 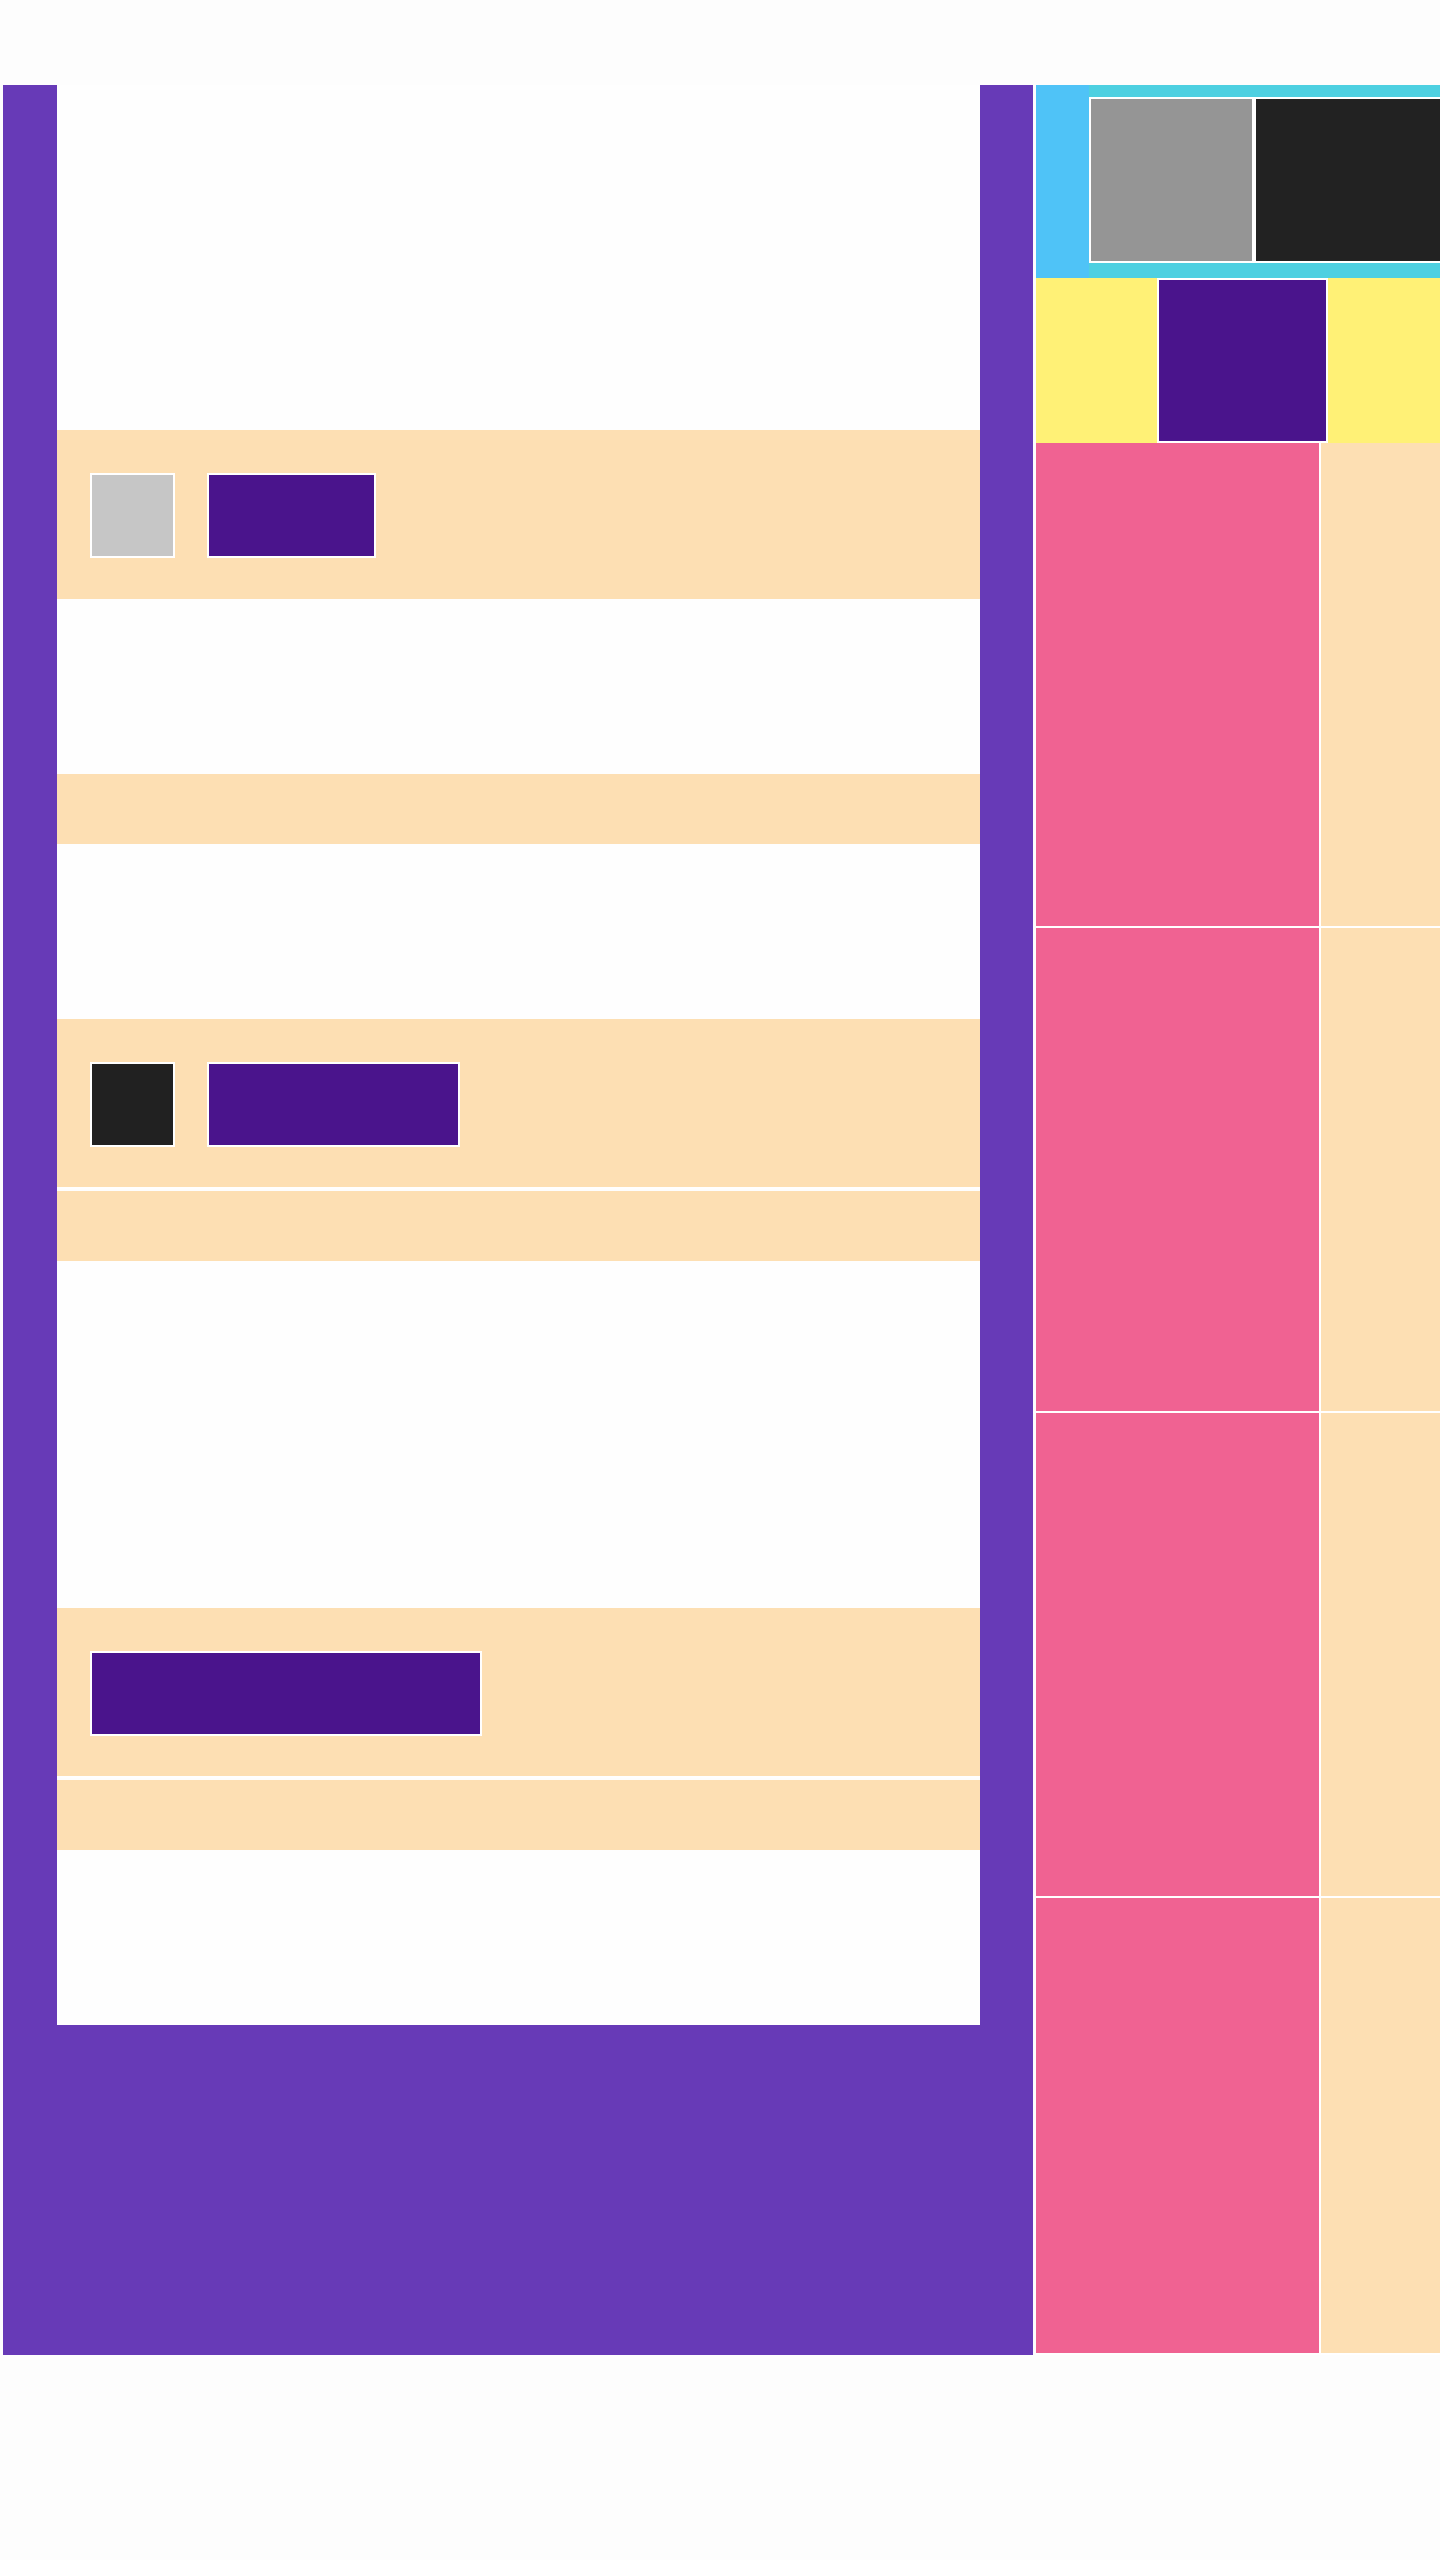 I want to click on action-button, so click(x=1242, y=360).